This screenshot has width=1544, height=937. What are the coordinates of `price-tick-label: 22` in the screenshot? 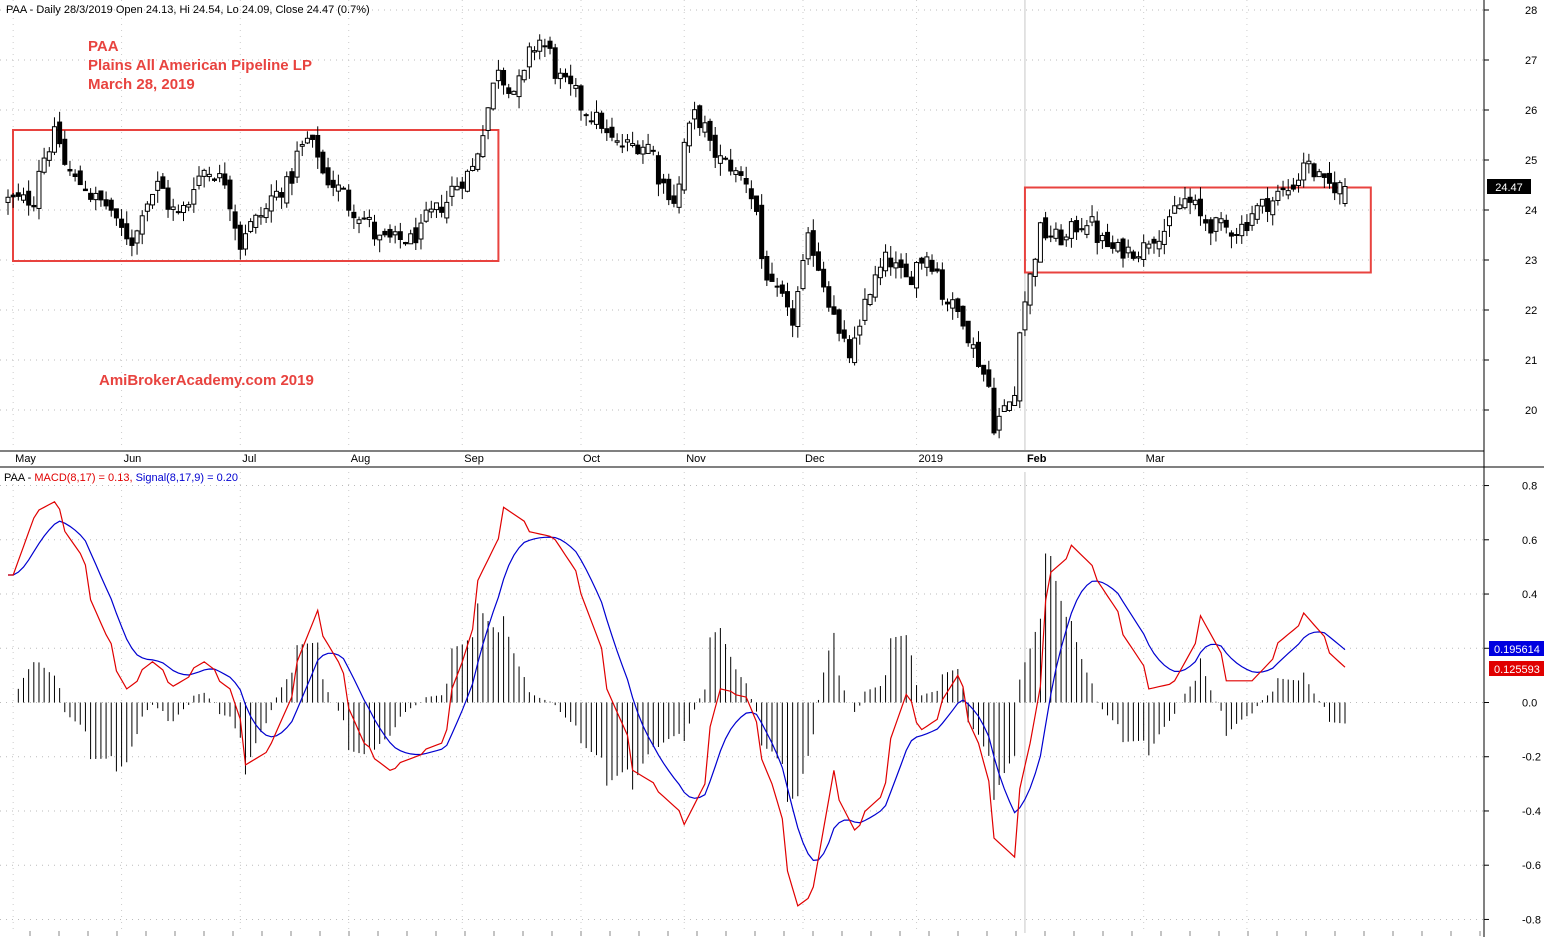 It's located at (1531, 311).